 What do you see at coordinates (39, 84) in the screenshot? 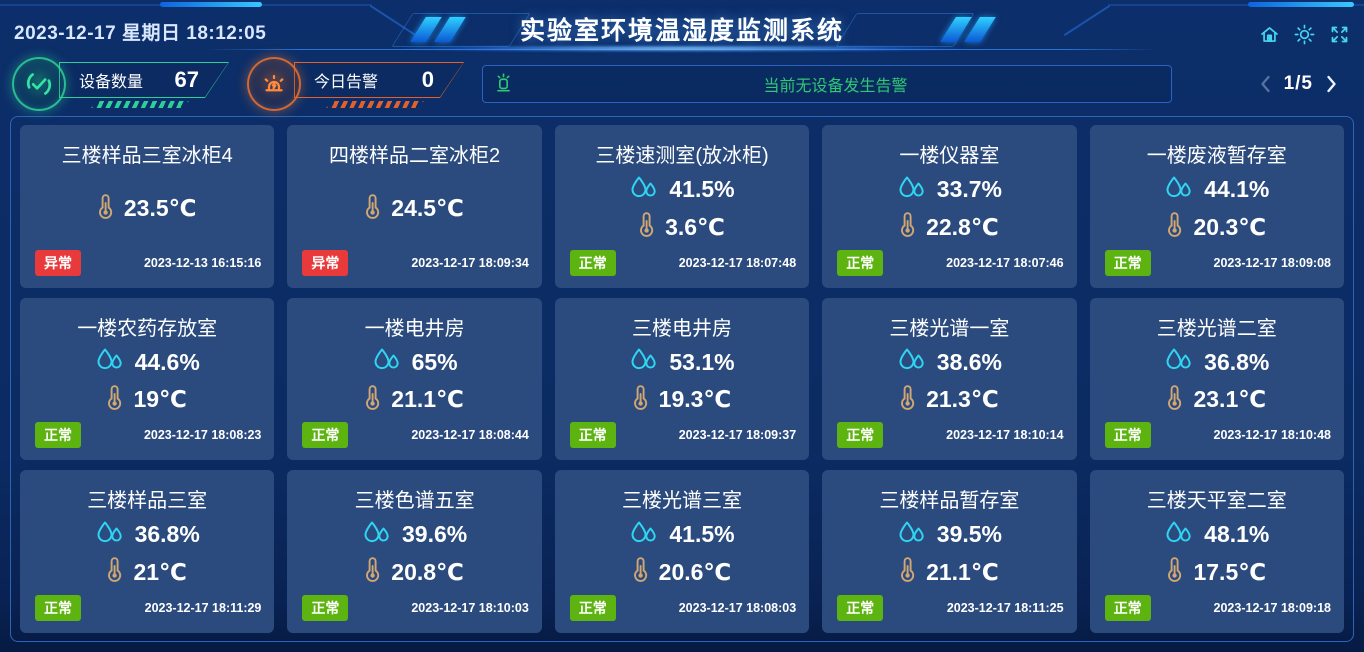
I see `check-circle-icon` at bounding box center [39, 84].